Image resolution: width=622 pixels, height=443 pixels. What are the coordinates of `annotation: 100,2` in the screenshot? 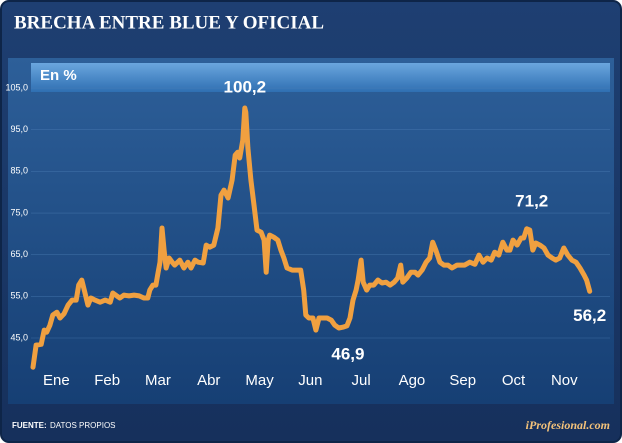 It's located at (245, 87).